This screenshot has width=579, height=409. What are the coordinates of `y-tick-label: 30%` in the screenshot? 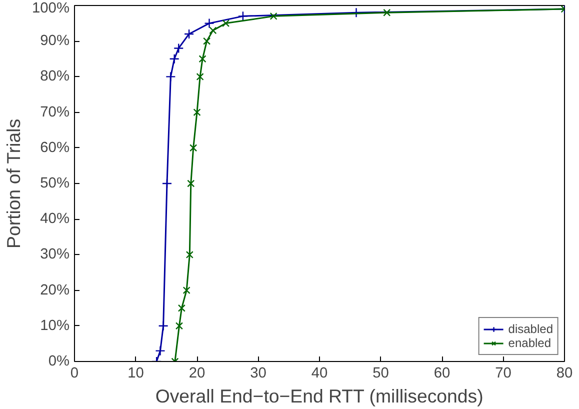 It's located at (55, 254).